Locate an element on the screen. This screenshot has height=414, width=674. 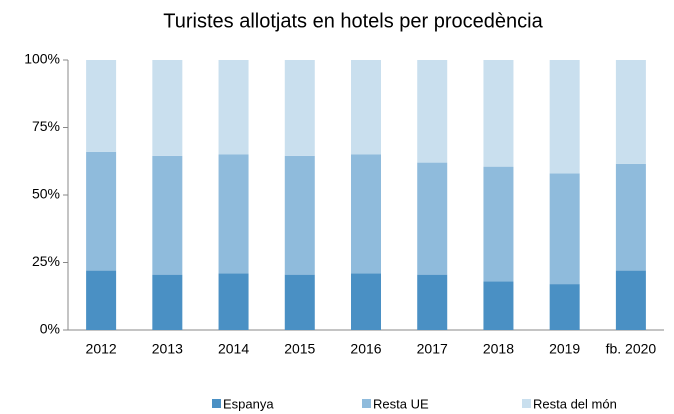
x-tick-label: fb. 2020 is located at coordinates (631, 349).